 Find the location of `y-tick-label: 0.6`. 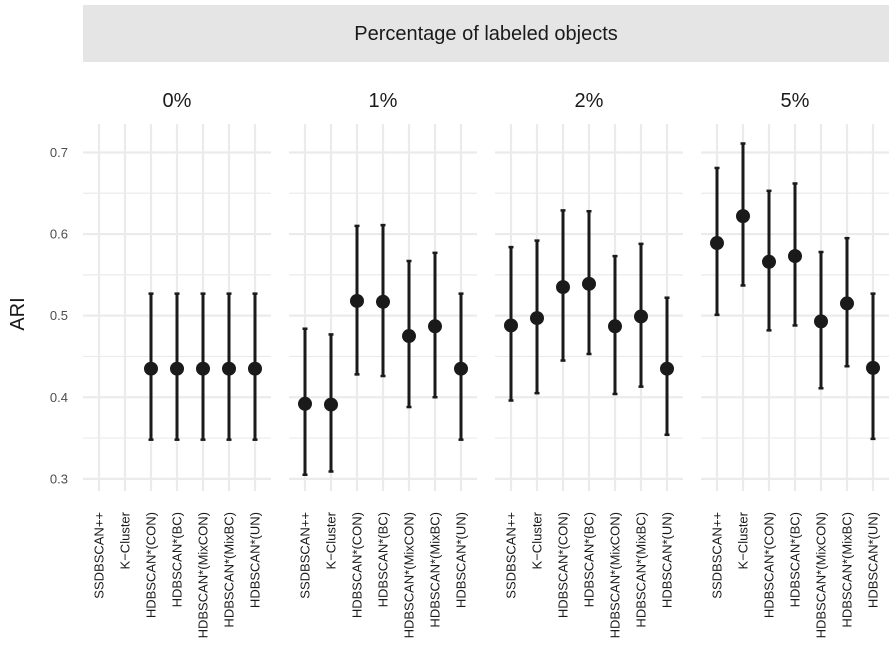

y-tick-label: 0.6 is located at coordinates (59, 234).